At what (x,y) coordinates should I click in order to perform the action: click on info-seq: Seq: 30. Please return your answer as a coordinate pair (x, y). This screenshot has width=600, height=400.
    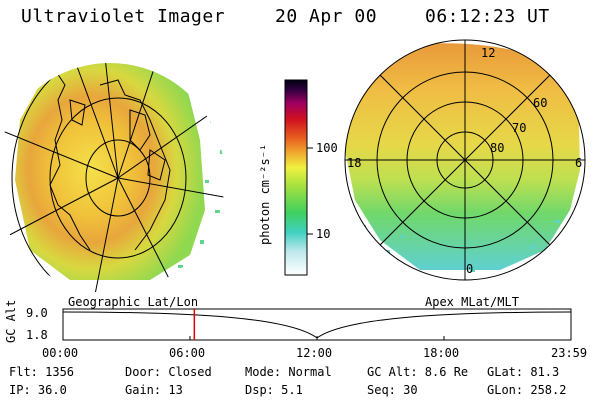
    Looking at the image, I should click on (392, 390).